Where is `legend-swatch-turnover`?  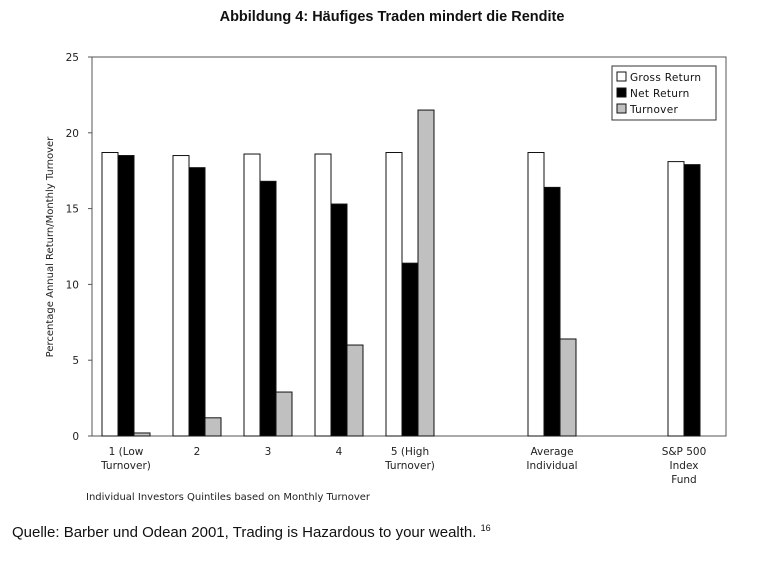 legend-swatch-turnover is located at coordinates (621, 108).